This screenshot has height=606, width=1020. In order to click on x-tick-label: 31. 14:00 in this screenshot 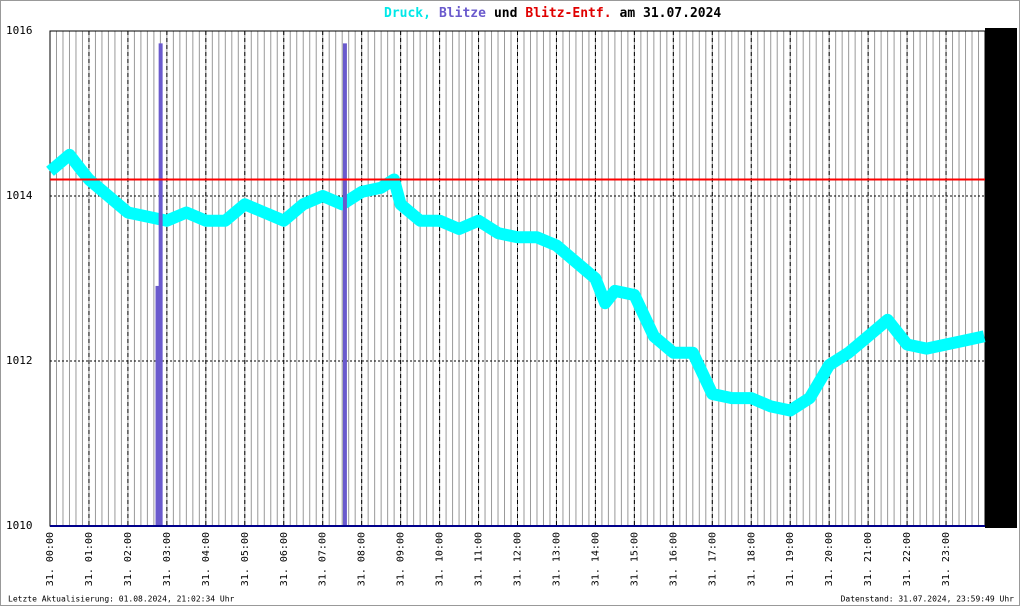, I will do `click(595, 559)`.